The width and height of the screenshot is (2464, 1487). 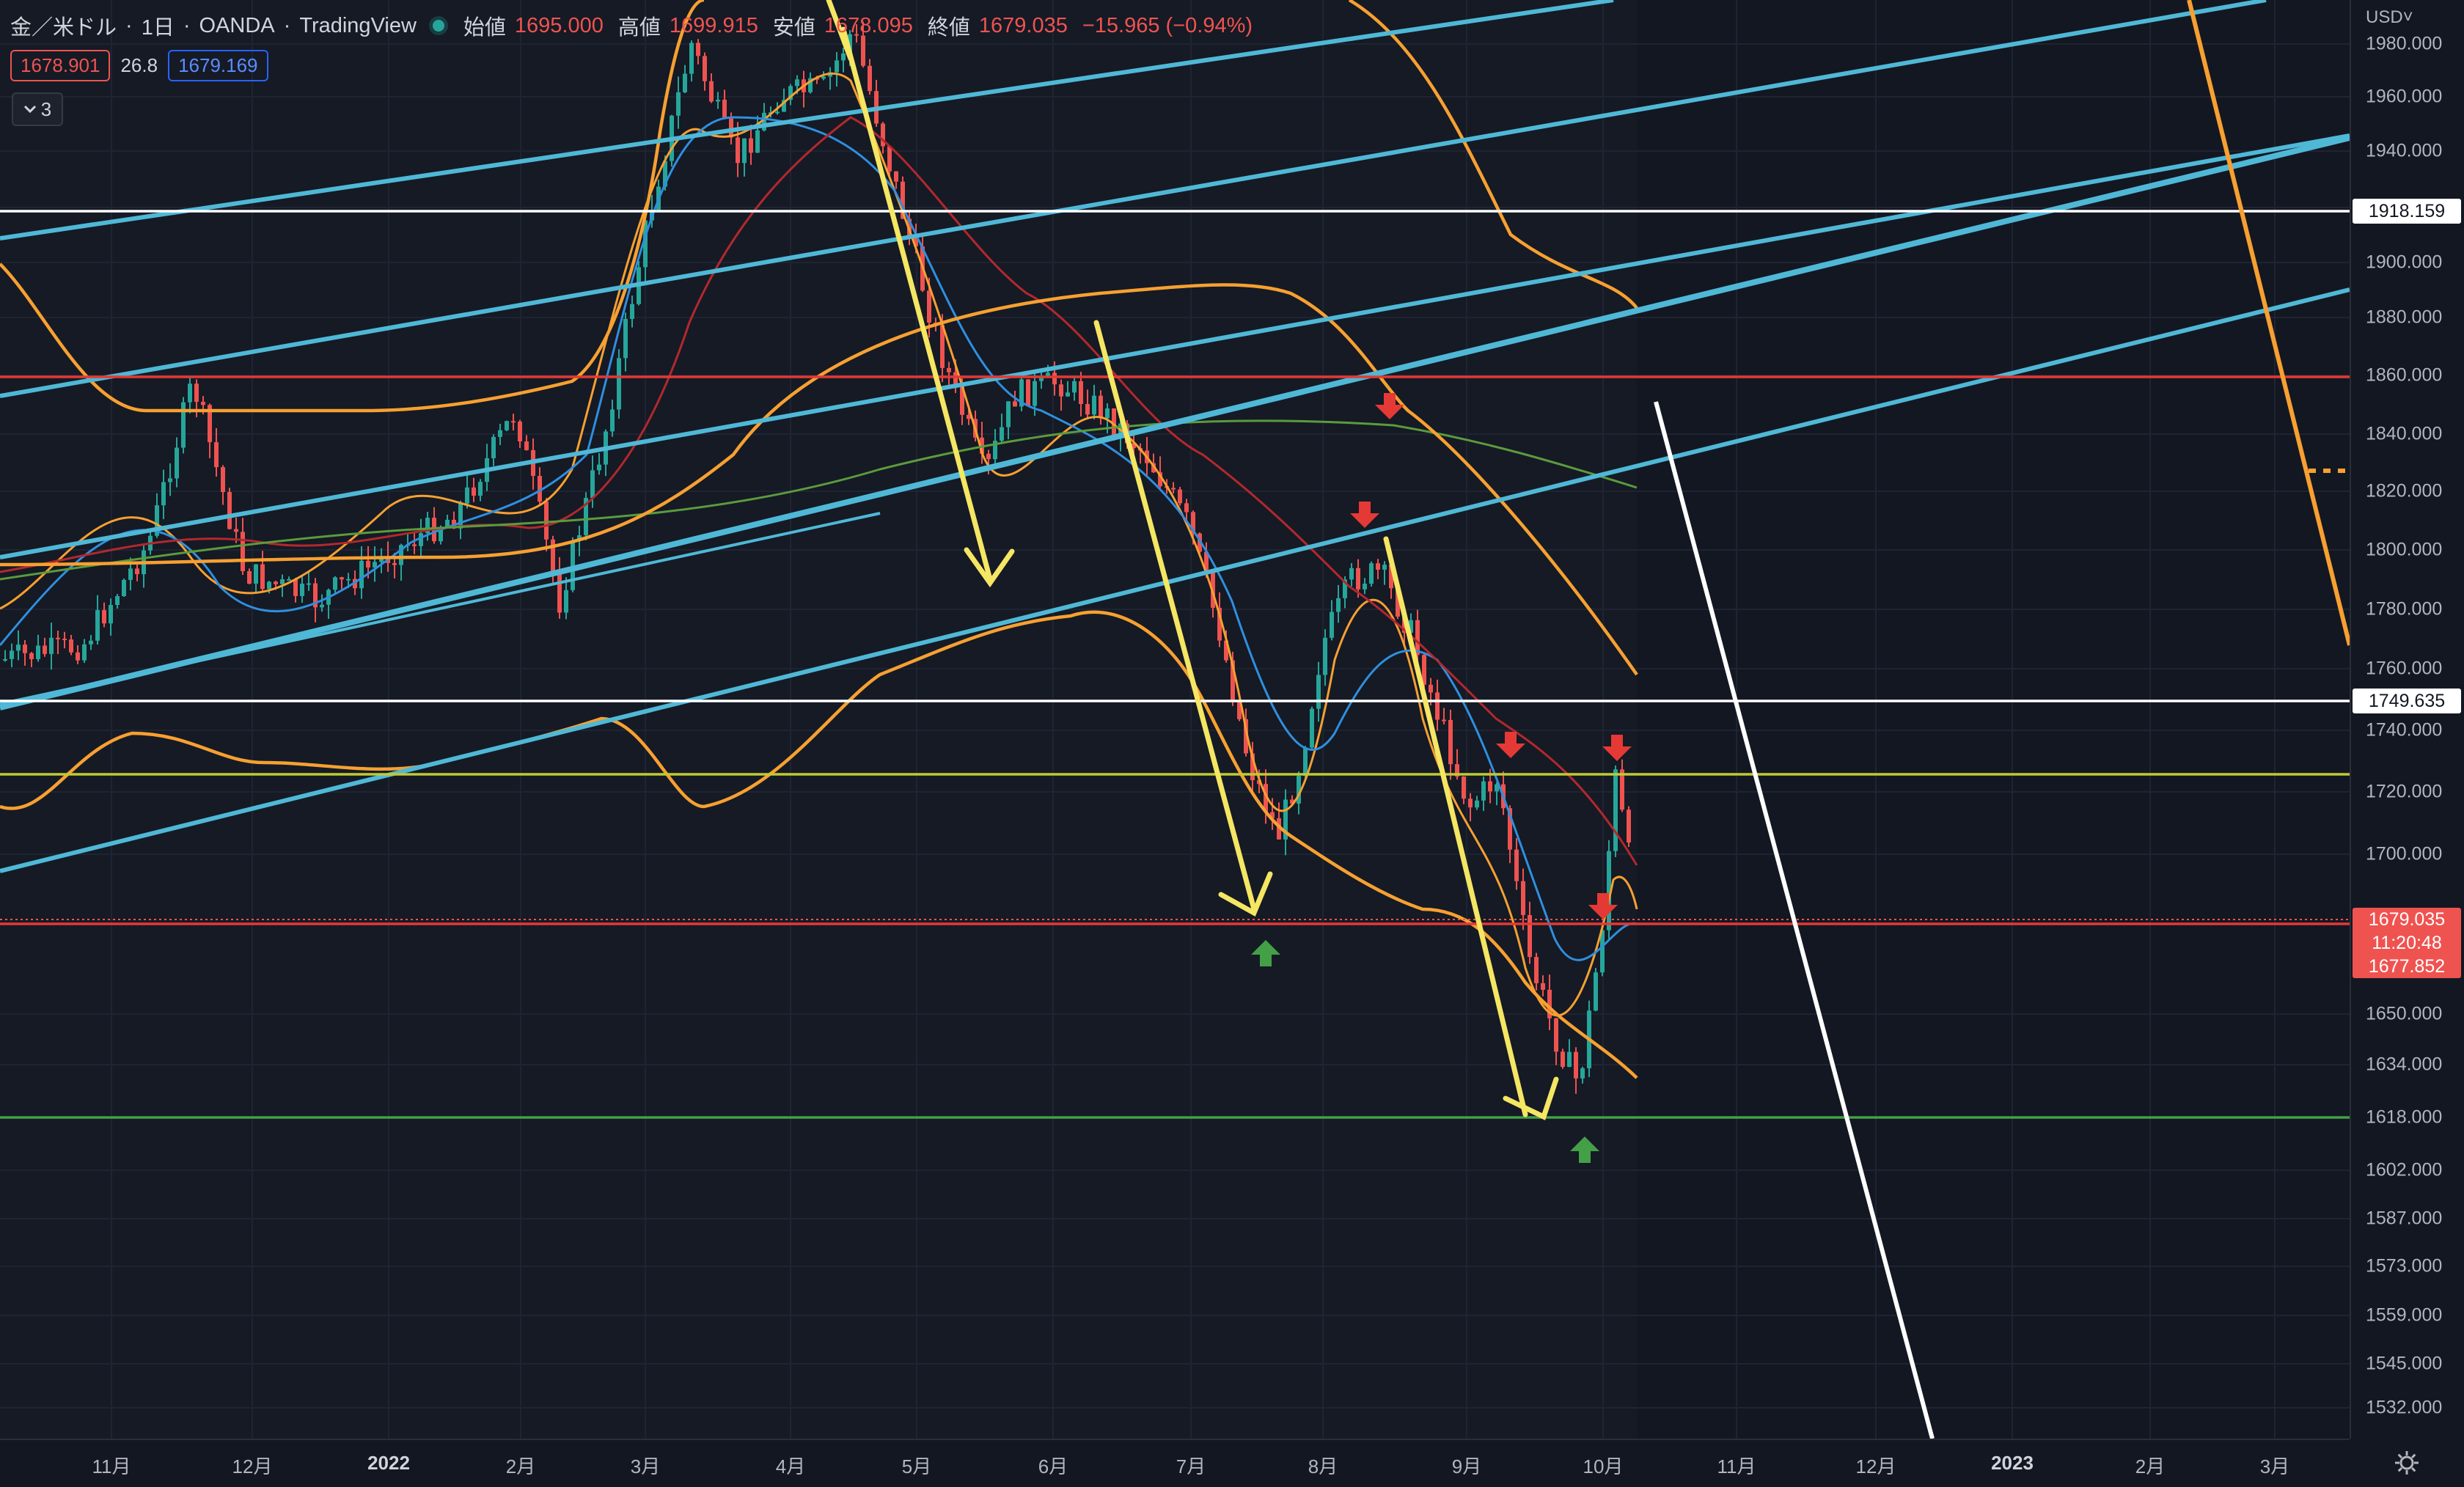 What do you see at coordinates (1875, 1466) in the screenshot?
I see `time-label: 12月` at bounding box center [1875, 1466].